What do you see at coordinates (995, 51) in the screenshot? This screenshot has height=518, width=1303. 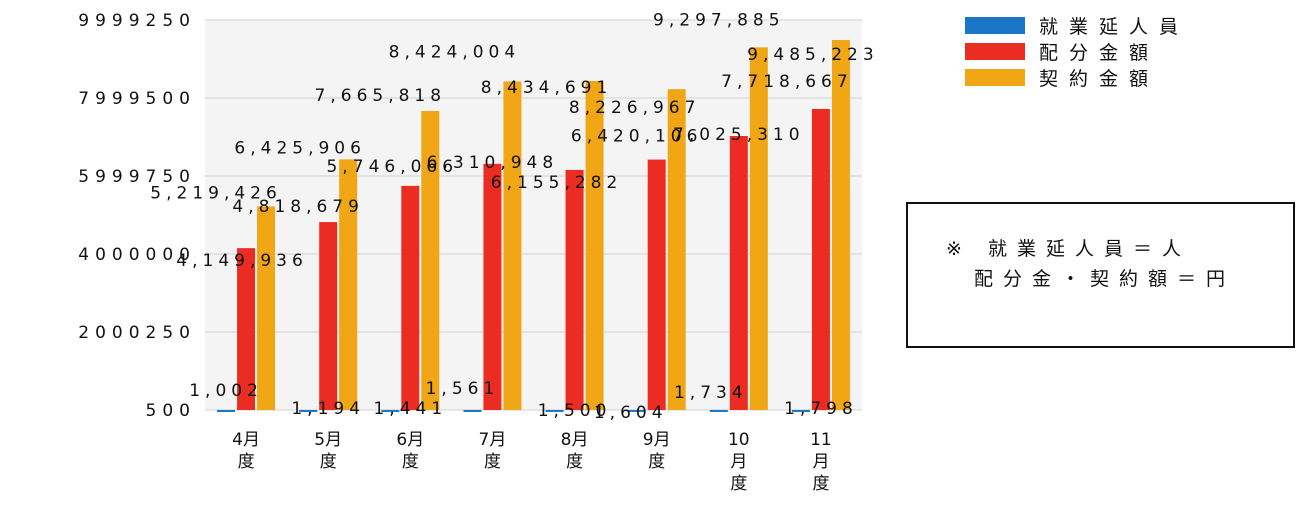 I see `legend-swatch-allocation` at bounding box center [995, 51].